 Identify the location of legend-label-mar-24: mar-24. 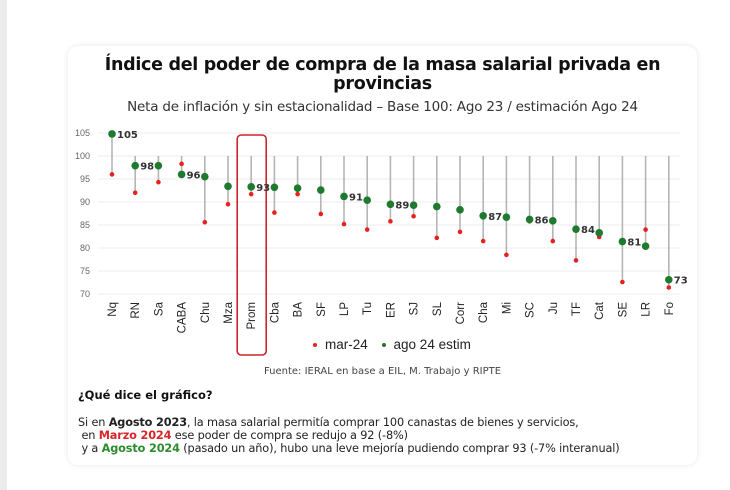
(346, 344).